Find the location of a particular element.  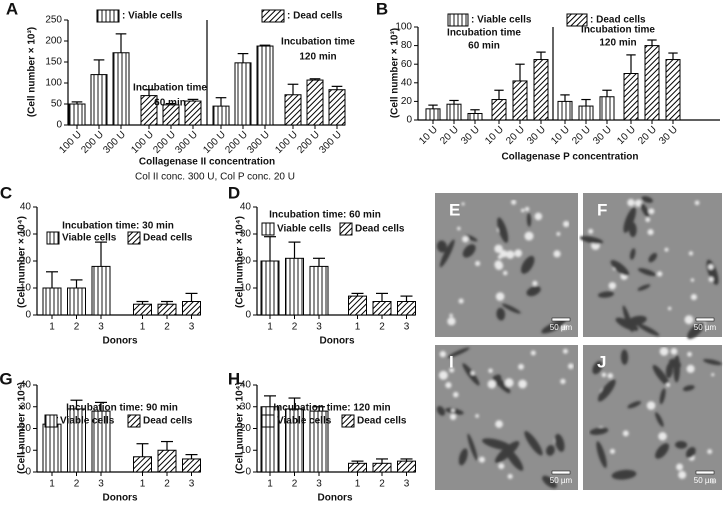

panel-letter: C is located at coordinates (6, 192).